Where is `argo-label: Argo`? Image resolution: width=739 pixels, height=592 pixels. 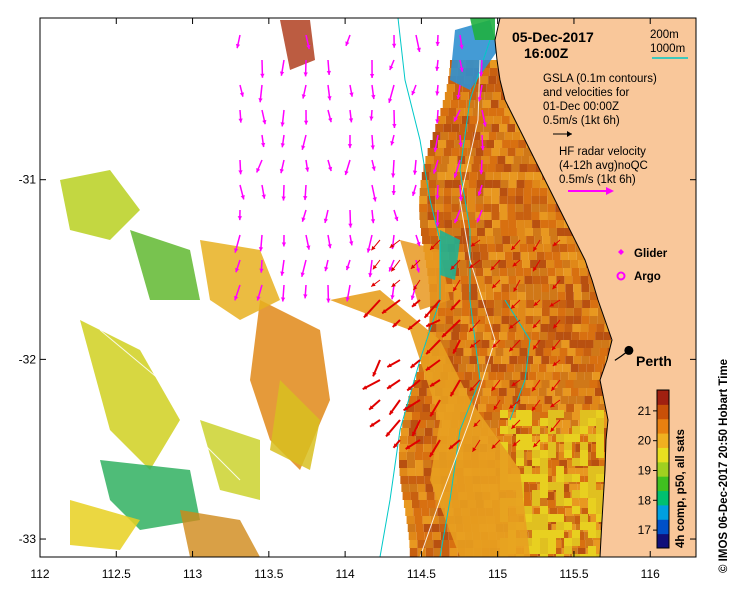
argo-label: Argo is located at coordinates (647, 277).